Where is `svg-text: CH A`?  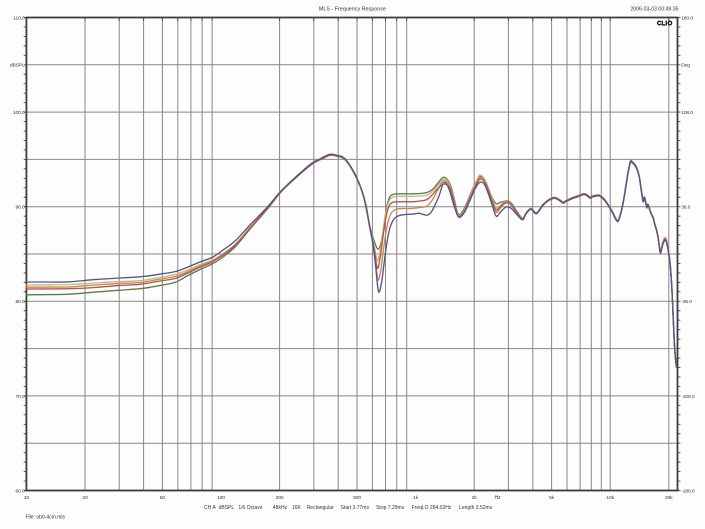
svg-text: CH A is located at coordinates (210, 508).